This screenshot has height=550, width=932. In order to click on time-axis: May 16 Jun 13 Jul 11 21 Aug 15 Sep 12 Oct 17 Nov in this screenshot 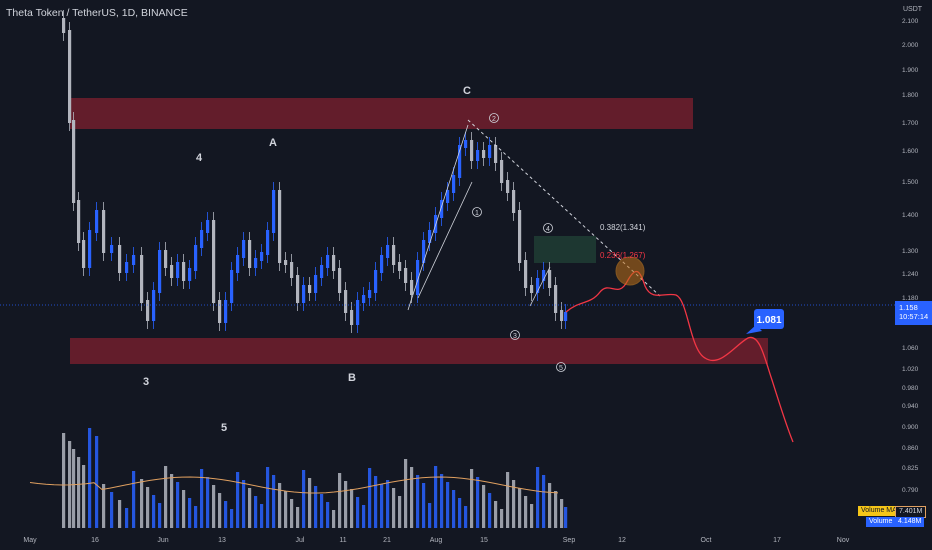, I will do `click(436, 540)`.